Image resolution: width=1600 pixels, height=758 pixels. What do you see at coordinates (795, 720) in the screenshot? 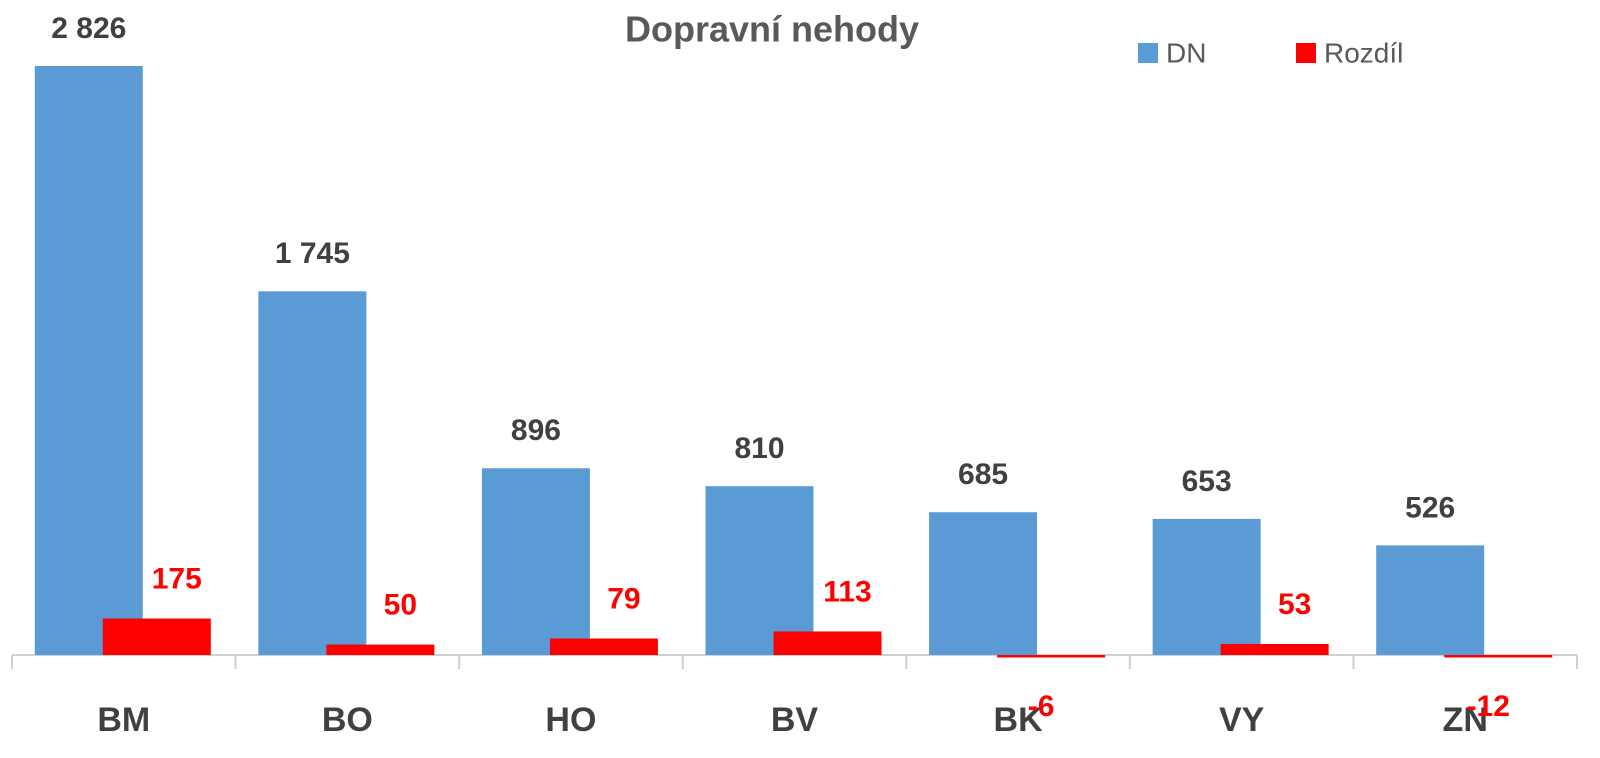
I see `x-tick-label: BV` at bounding box center [795, 720].